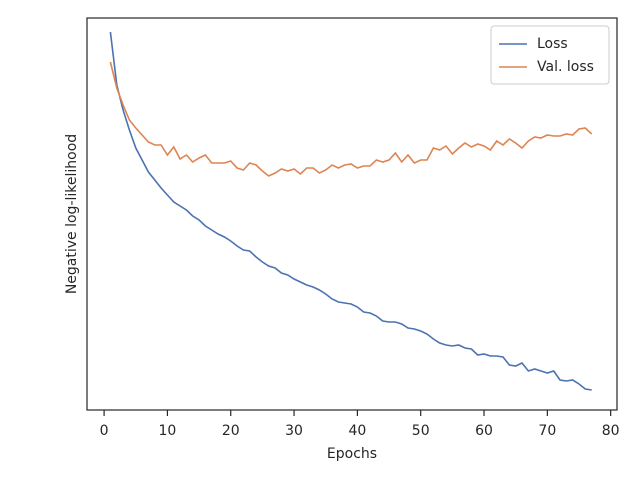  Describe the element at coordinates (104, 431) in the screenshot. I see `x-tick-label: 0` at that location.